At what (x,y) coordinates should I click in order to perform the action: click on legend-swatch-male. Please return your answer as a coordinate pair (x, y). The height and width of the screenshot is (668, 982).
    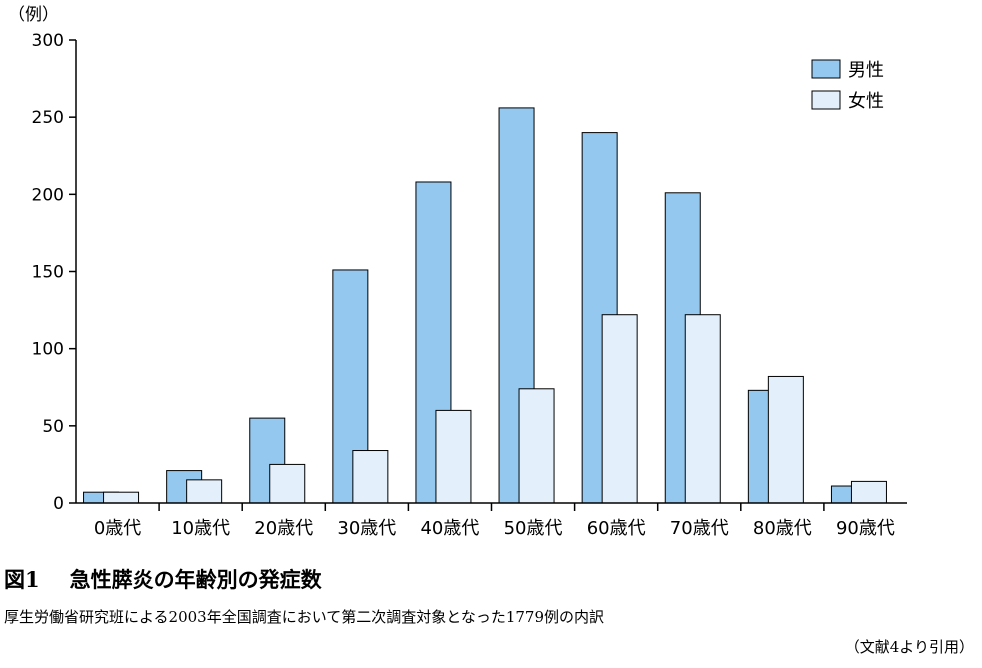
    Looking at the image, I should click on (826, 69).